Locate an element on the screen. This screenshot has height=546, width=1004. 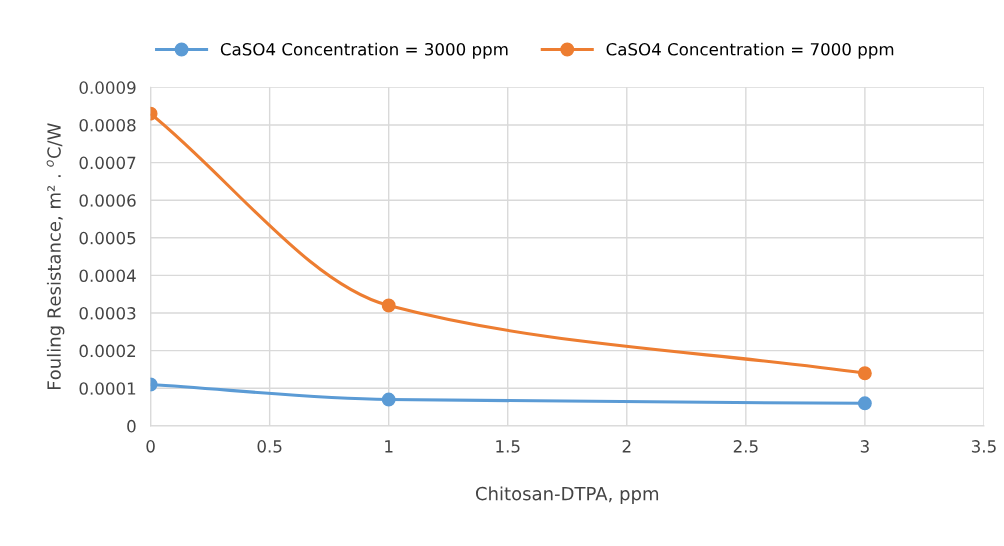
x-tick-label: 3.5 is located at coordinates (983, 446).